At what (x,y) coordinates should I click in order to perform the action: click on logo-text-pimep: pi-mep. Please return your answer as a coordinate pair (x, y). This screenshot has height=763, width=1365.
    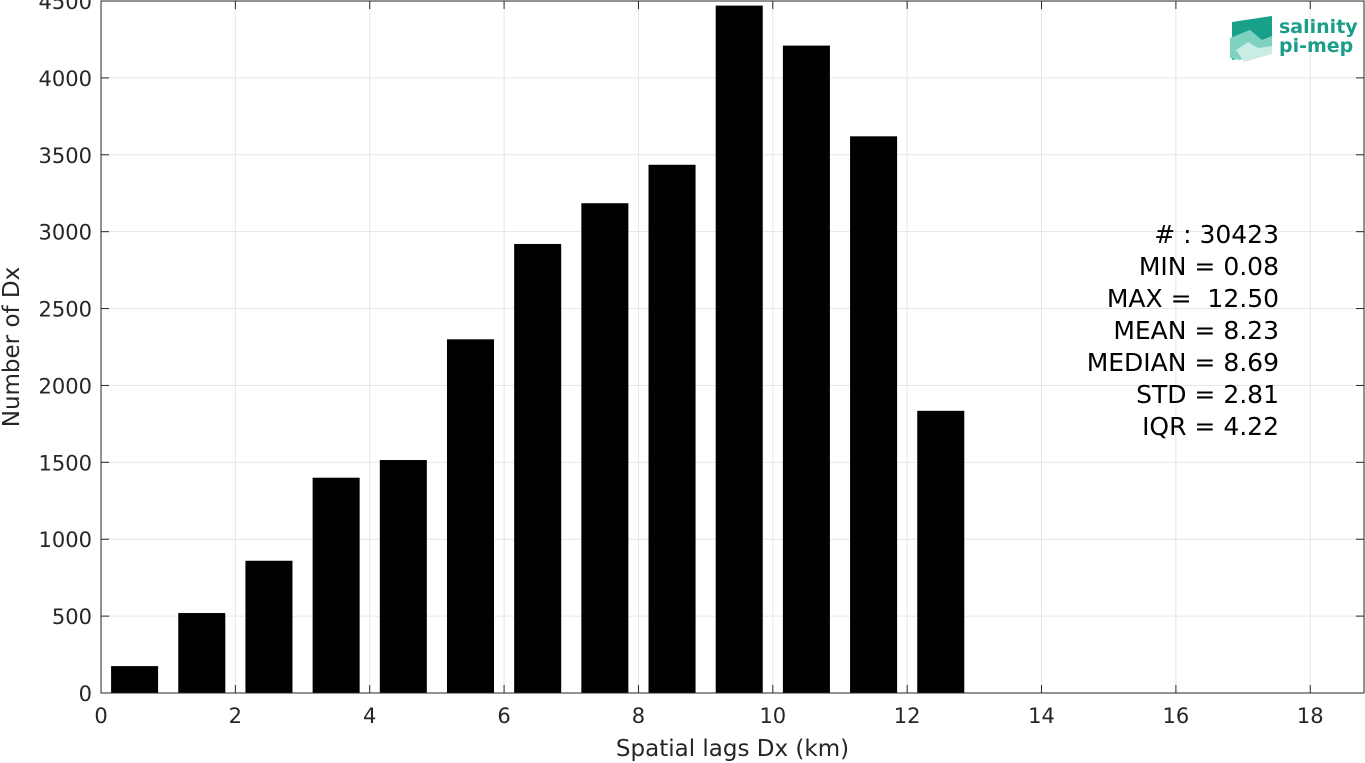
    Looking at the image, I should click on (1316, 46).